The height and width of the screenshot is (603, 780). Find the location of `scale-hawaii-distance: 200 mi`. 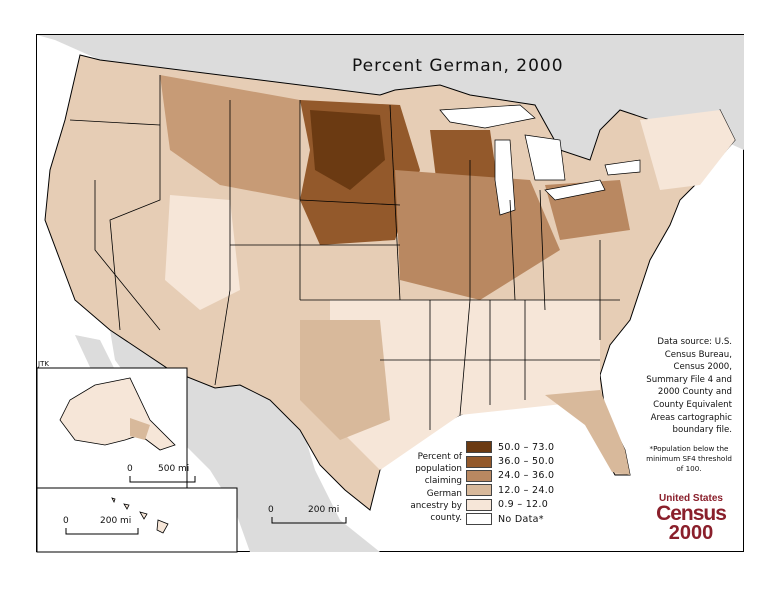

scale-hawaii-distance: 200 mi is located at coordinates (116, 521).